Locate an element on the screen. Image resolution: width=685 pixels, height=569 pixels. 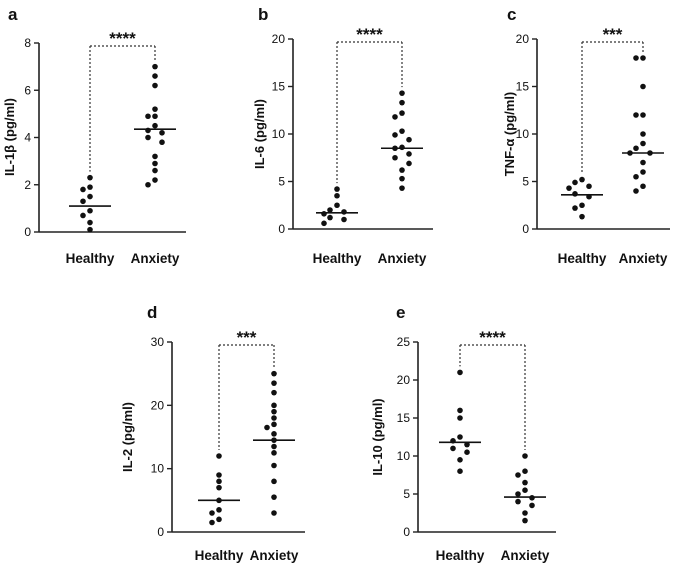
panel-letter: b is located at coordinates (263, 14).